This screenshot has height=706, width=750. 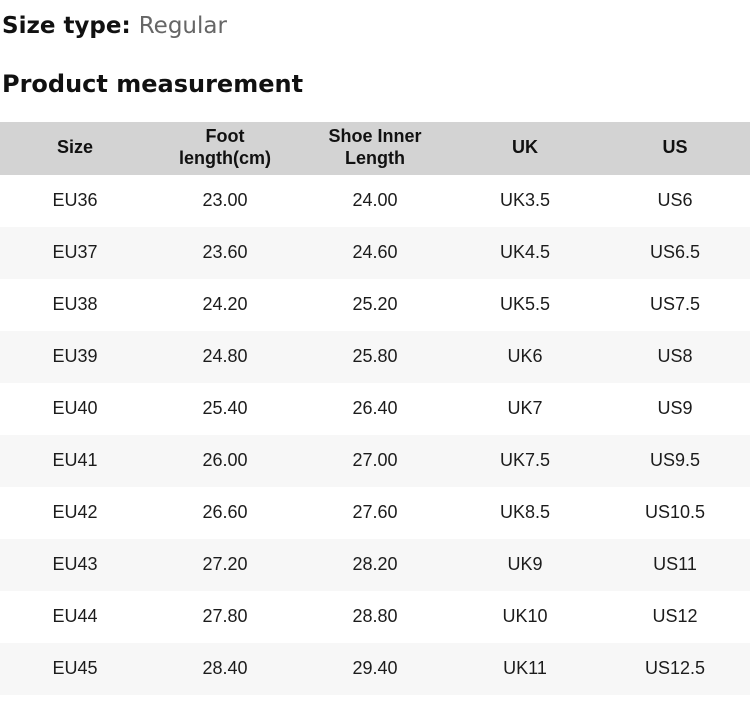 I want to click on table-cell: 24.00, so click(x=375, y=200).